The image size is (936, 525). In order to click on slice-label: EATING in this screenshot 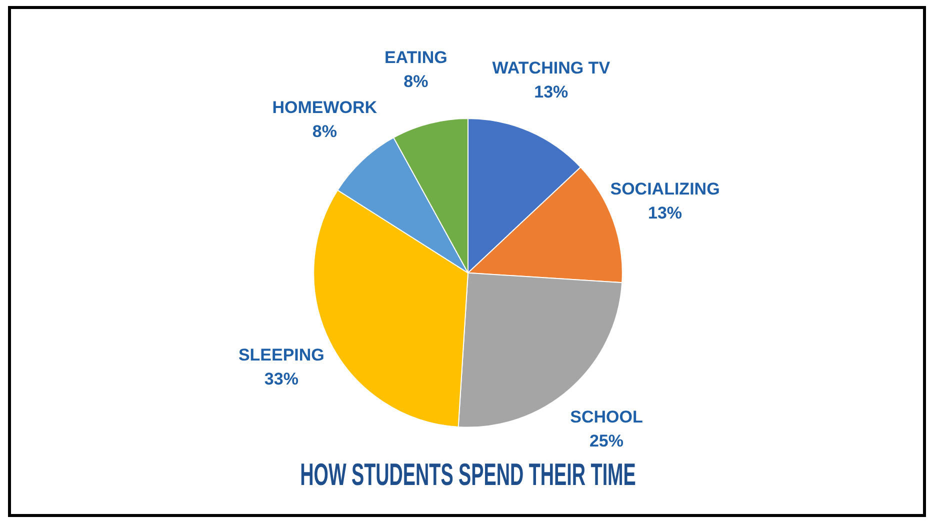, I will do `click(416, 57)`.